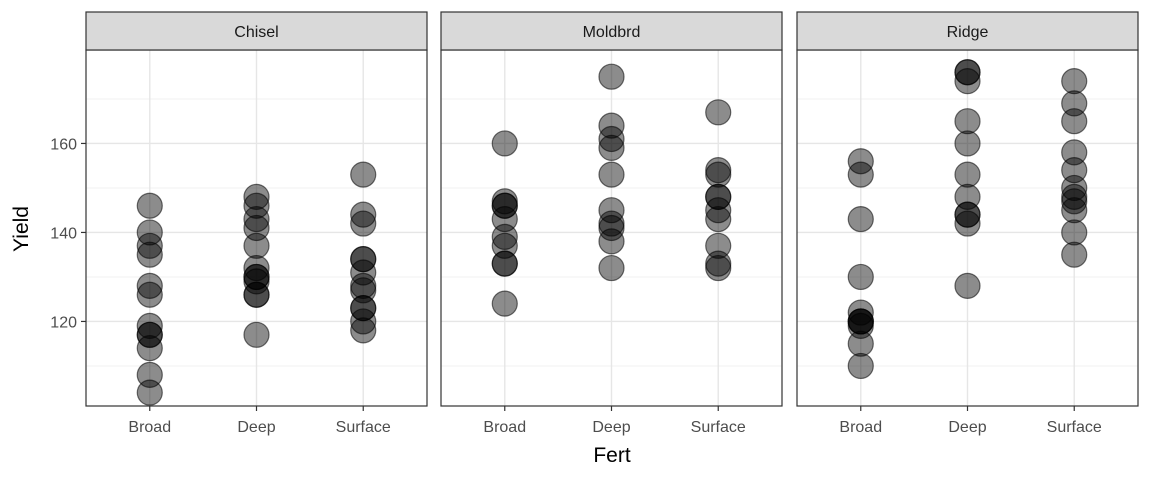 The image size is (1152, 480). What do you see at coordinates (63, 233) in the screenshot?
I see `y-tick-label: 140` at bounding box center [63, 233].